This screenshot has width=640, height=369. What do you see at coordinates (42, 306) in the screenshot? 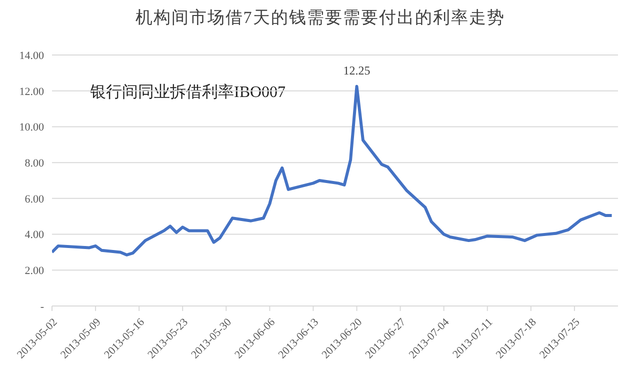
I see `y-tick-label: -` at bounding box center [42, 306].